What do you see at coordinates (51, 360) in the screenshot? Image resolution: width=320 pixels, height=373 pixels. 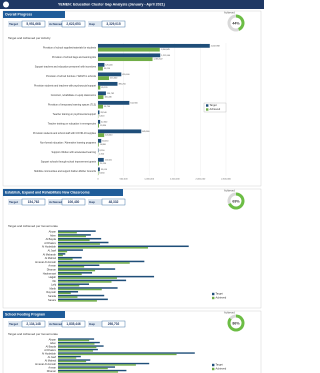 I see `category-label: Al Mahwit` at bounding box center [51, 360].